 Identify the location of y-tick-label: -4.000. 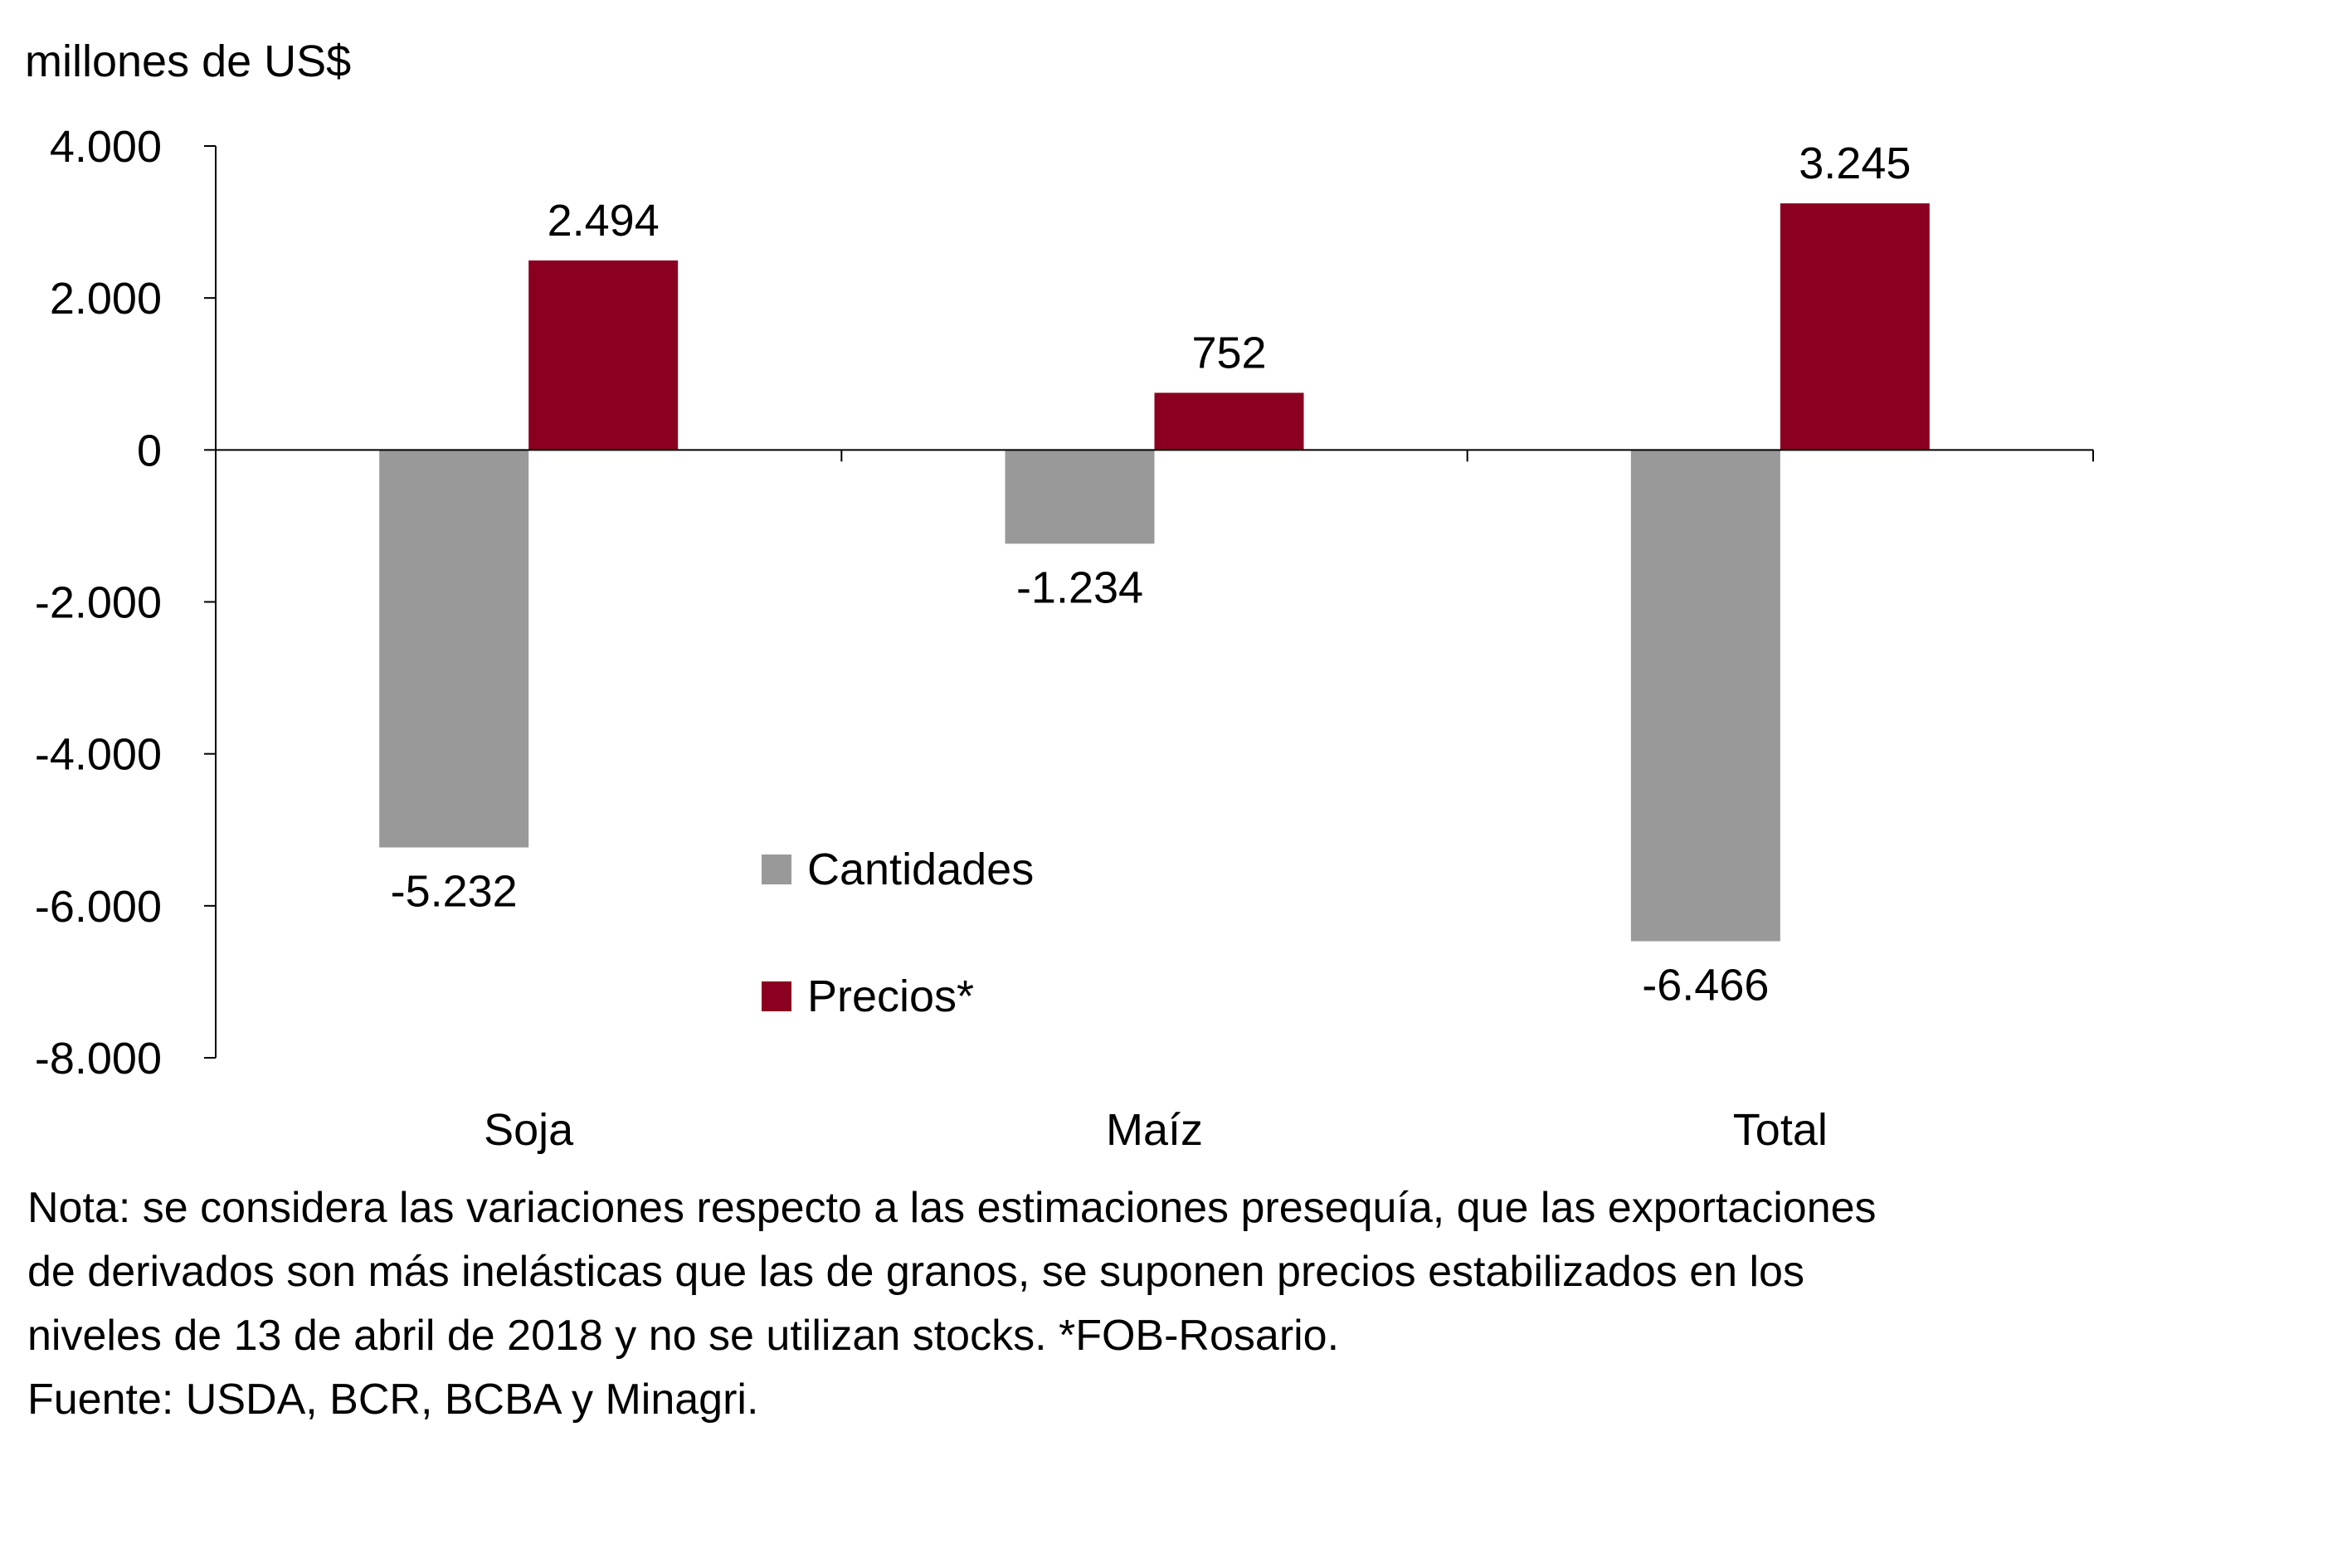
(98, 755).